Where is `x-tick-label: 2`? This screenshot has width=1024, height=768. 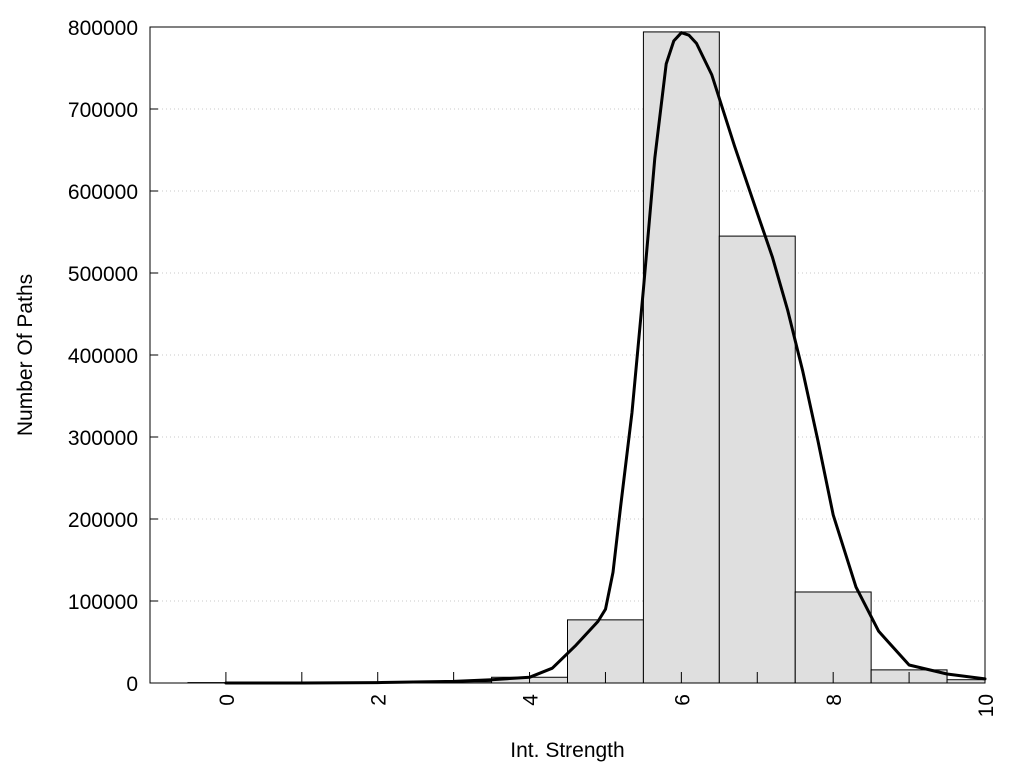
x-tick-label: 2 is located at coordinates (379, 700).